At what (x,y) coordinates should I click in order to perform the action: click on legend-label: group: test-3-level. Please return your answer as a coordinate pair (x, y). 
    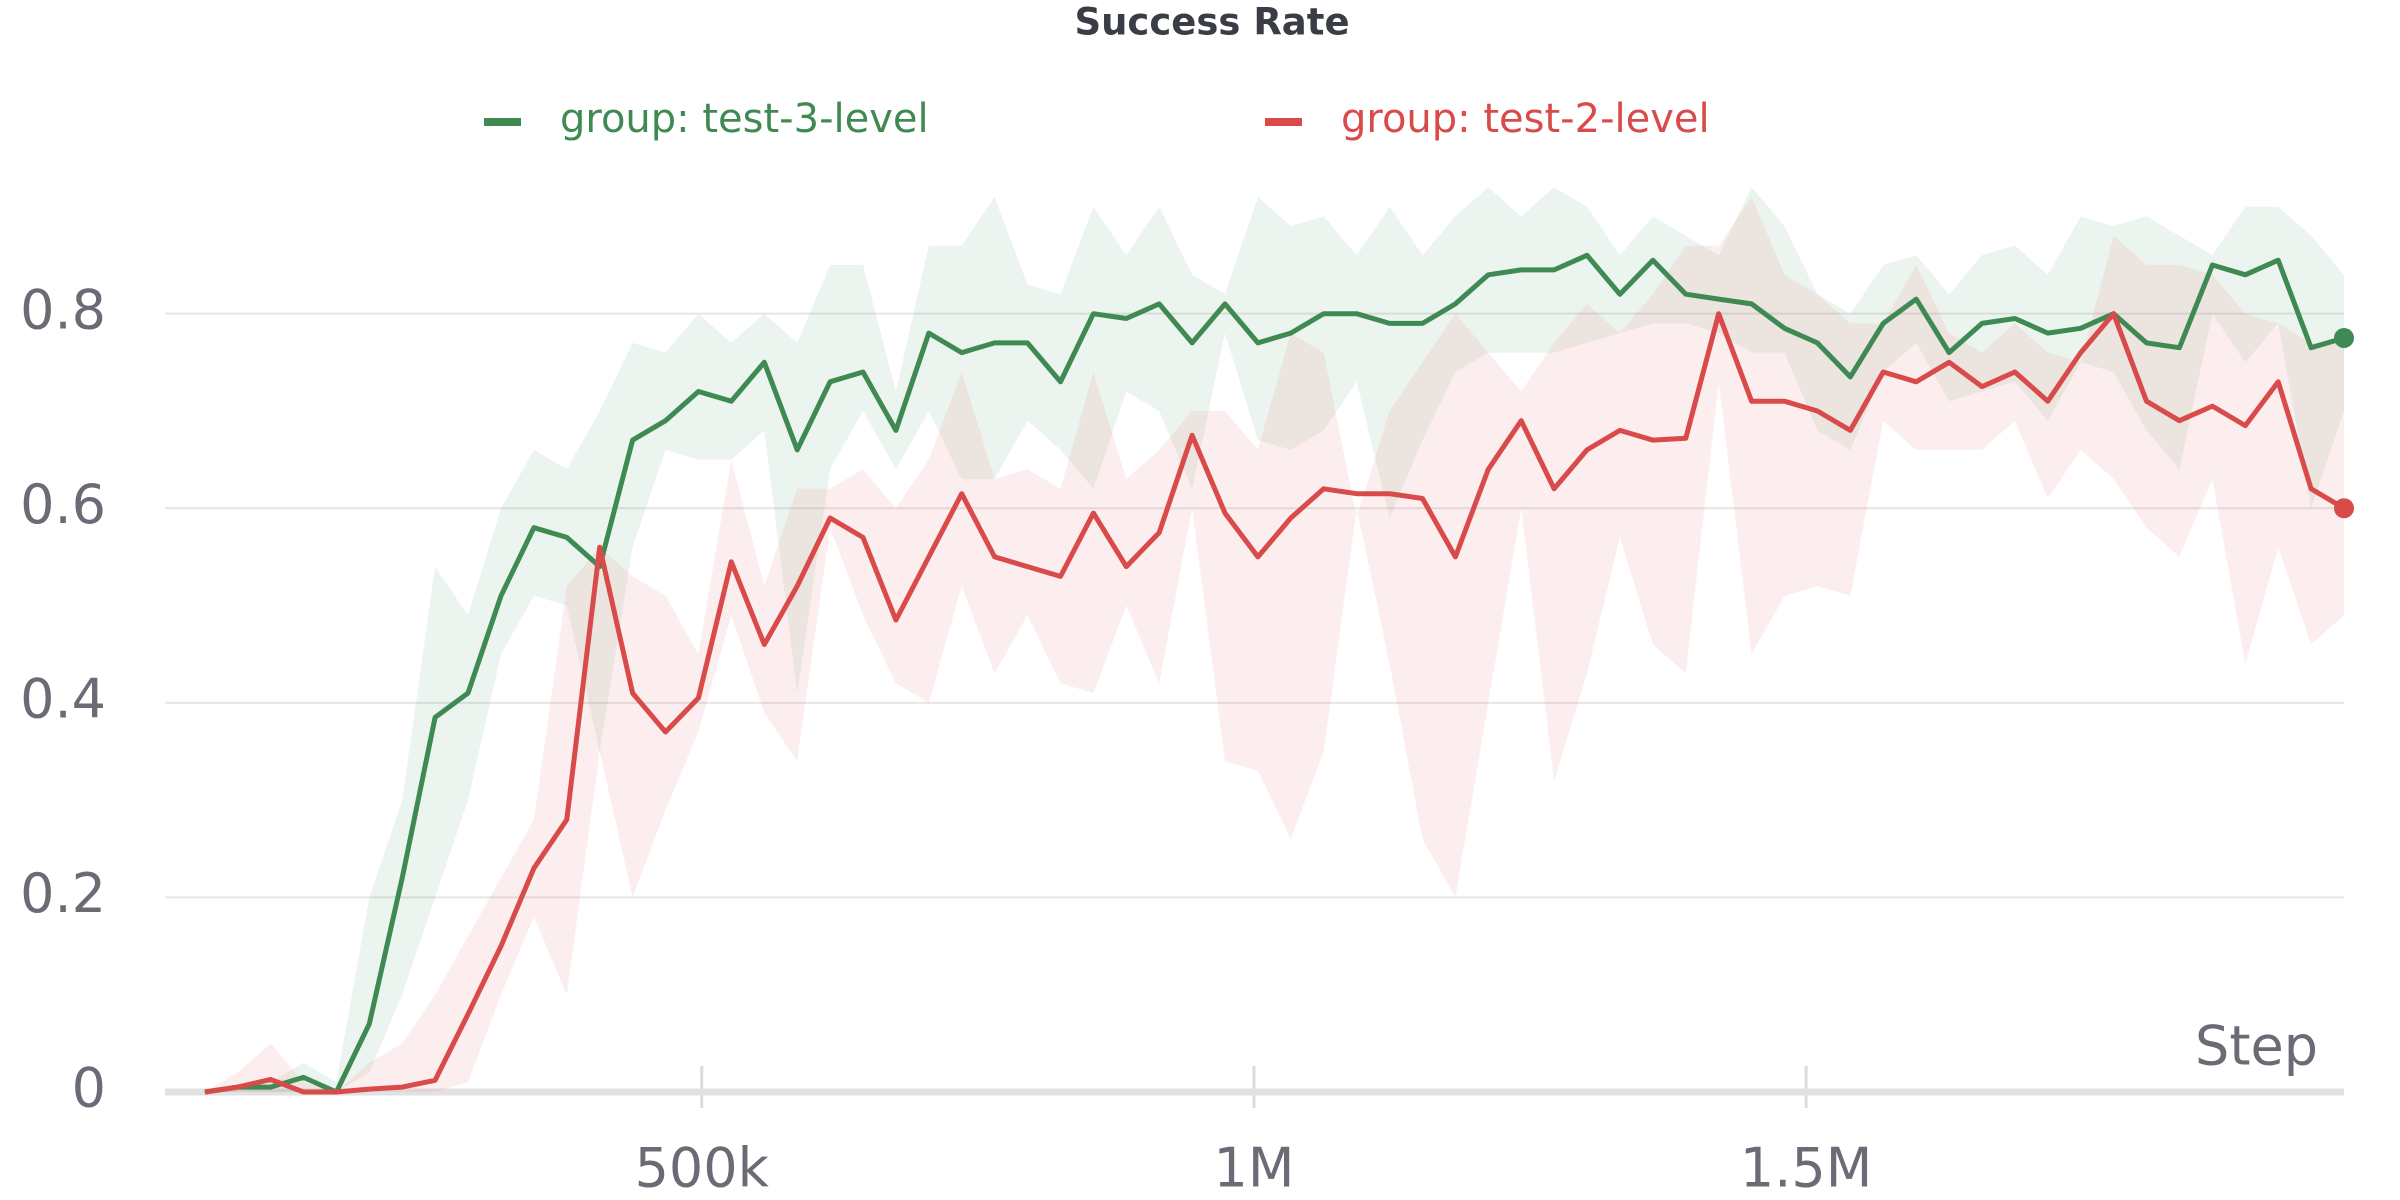
    Looking at the image, I should click on (744, 119).